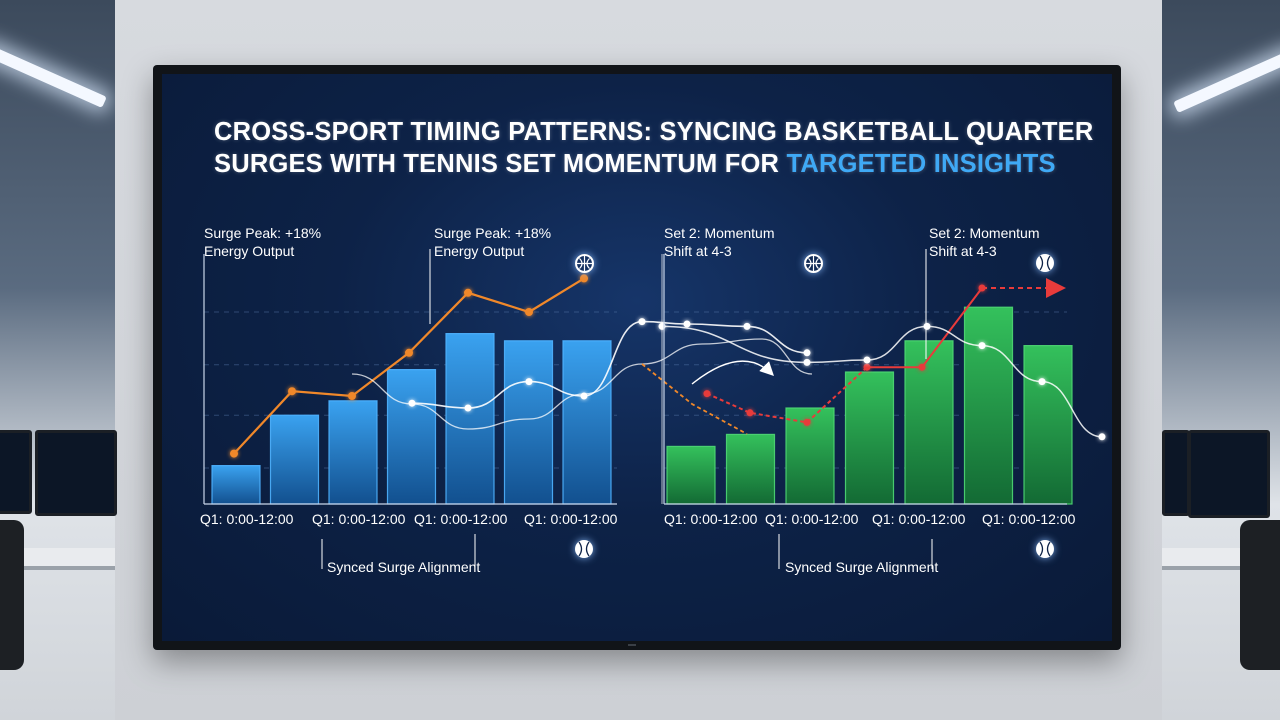 The width and height of the screenshot is (1280, 720). Describe the element at coordinates (862, 567) in the screenshot. I see `annotation-synced-alignment-right: Synced Surge Alignment` at that location.